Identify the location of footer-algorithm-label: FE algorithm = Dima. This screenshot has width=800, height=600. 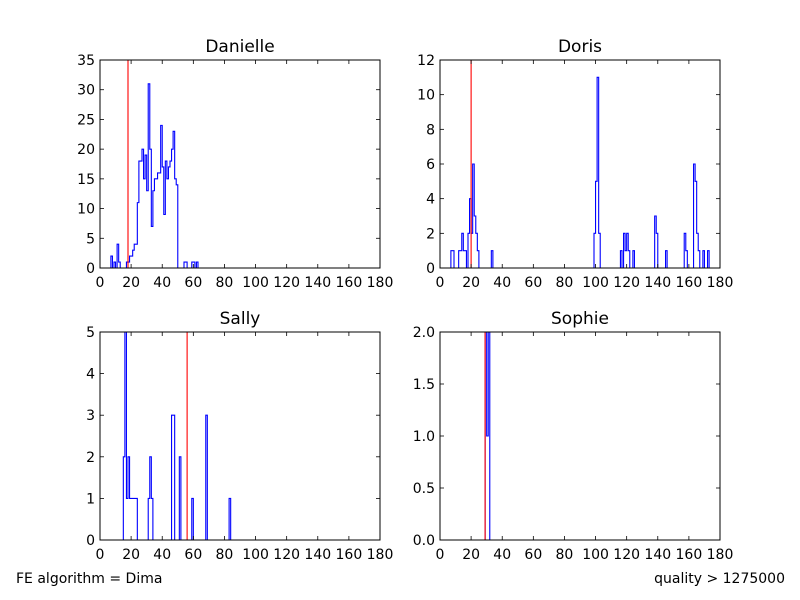
(89, 579).